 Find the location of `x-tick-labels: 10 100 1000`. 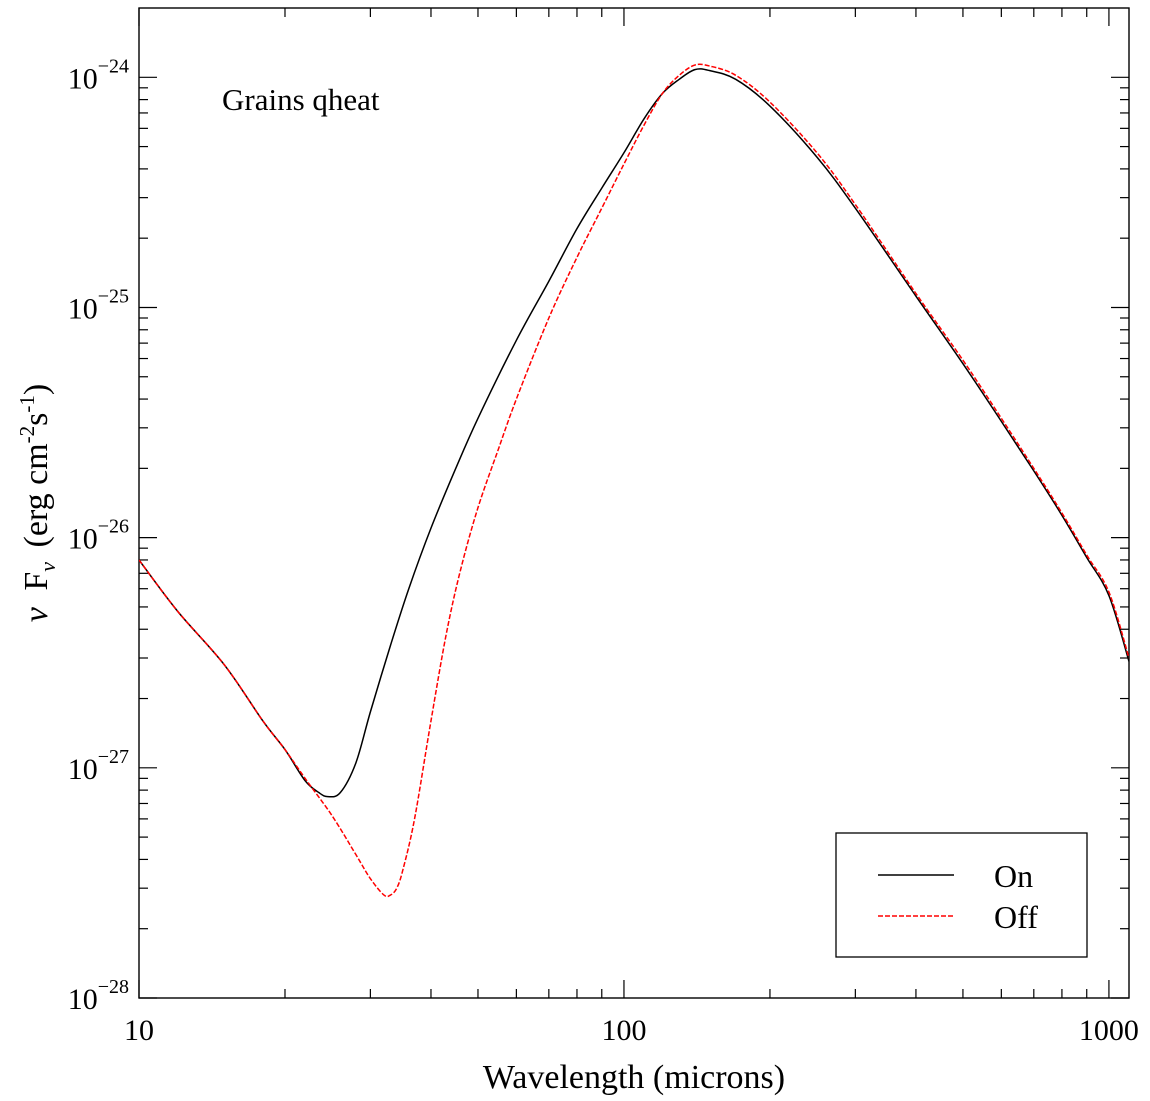

x-tick-labels: 10 100 1000 is located at coordinates (631, 1030).